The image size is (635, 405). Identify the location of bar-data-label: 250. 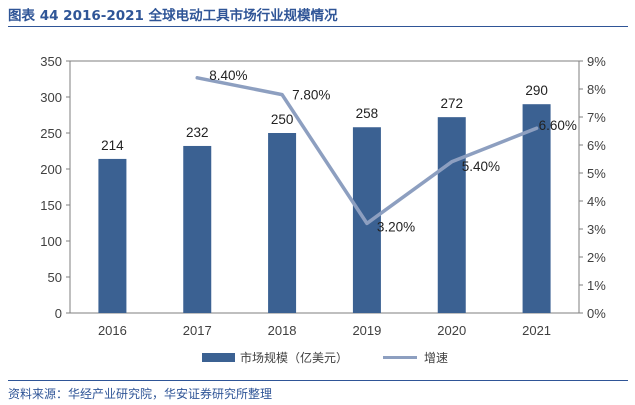
(282, 119).